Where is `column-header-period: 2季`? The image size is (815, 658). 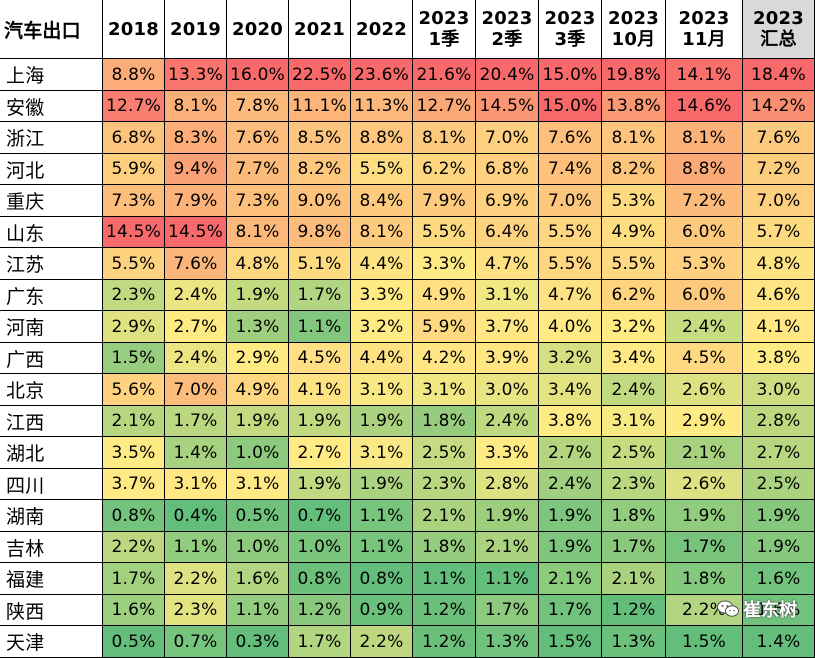
column-header-period: 2季 is located at coordinates (507, 39).